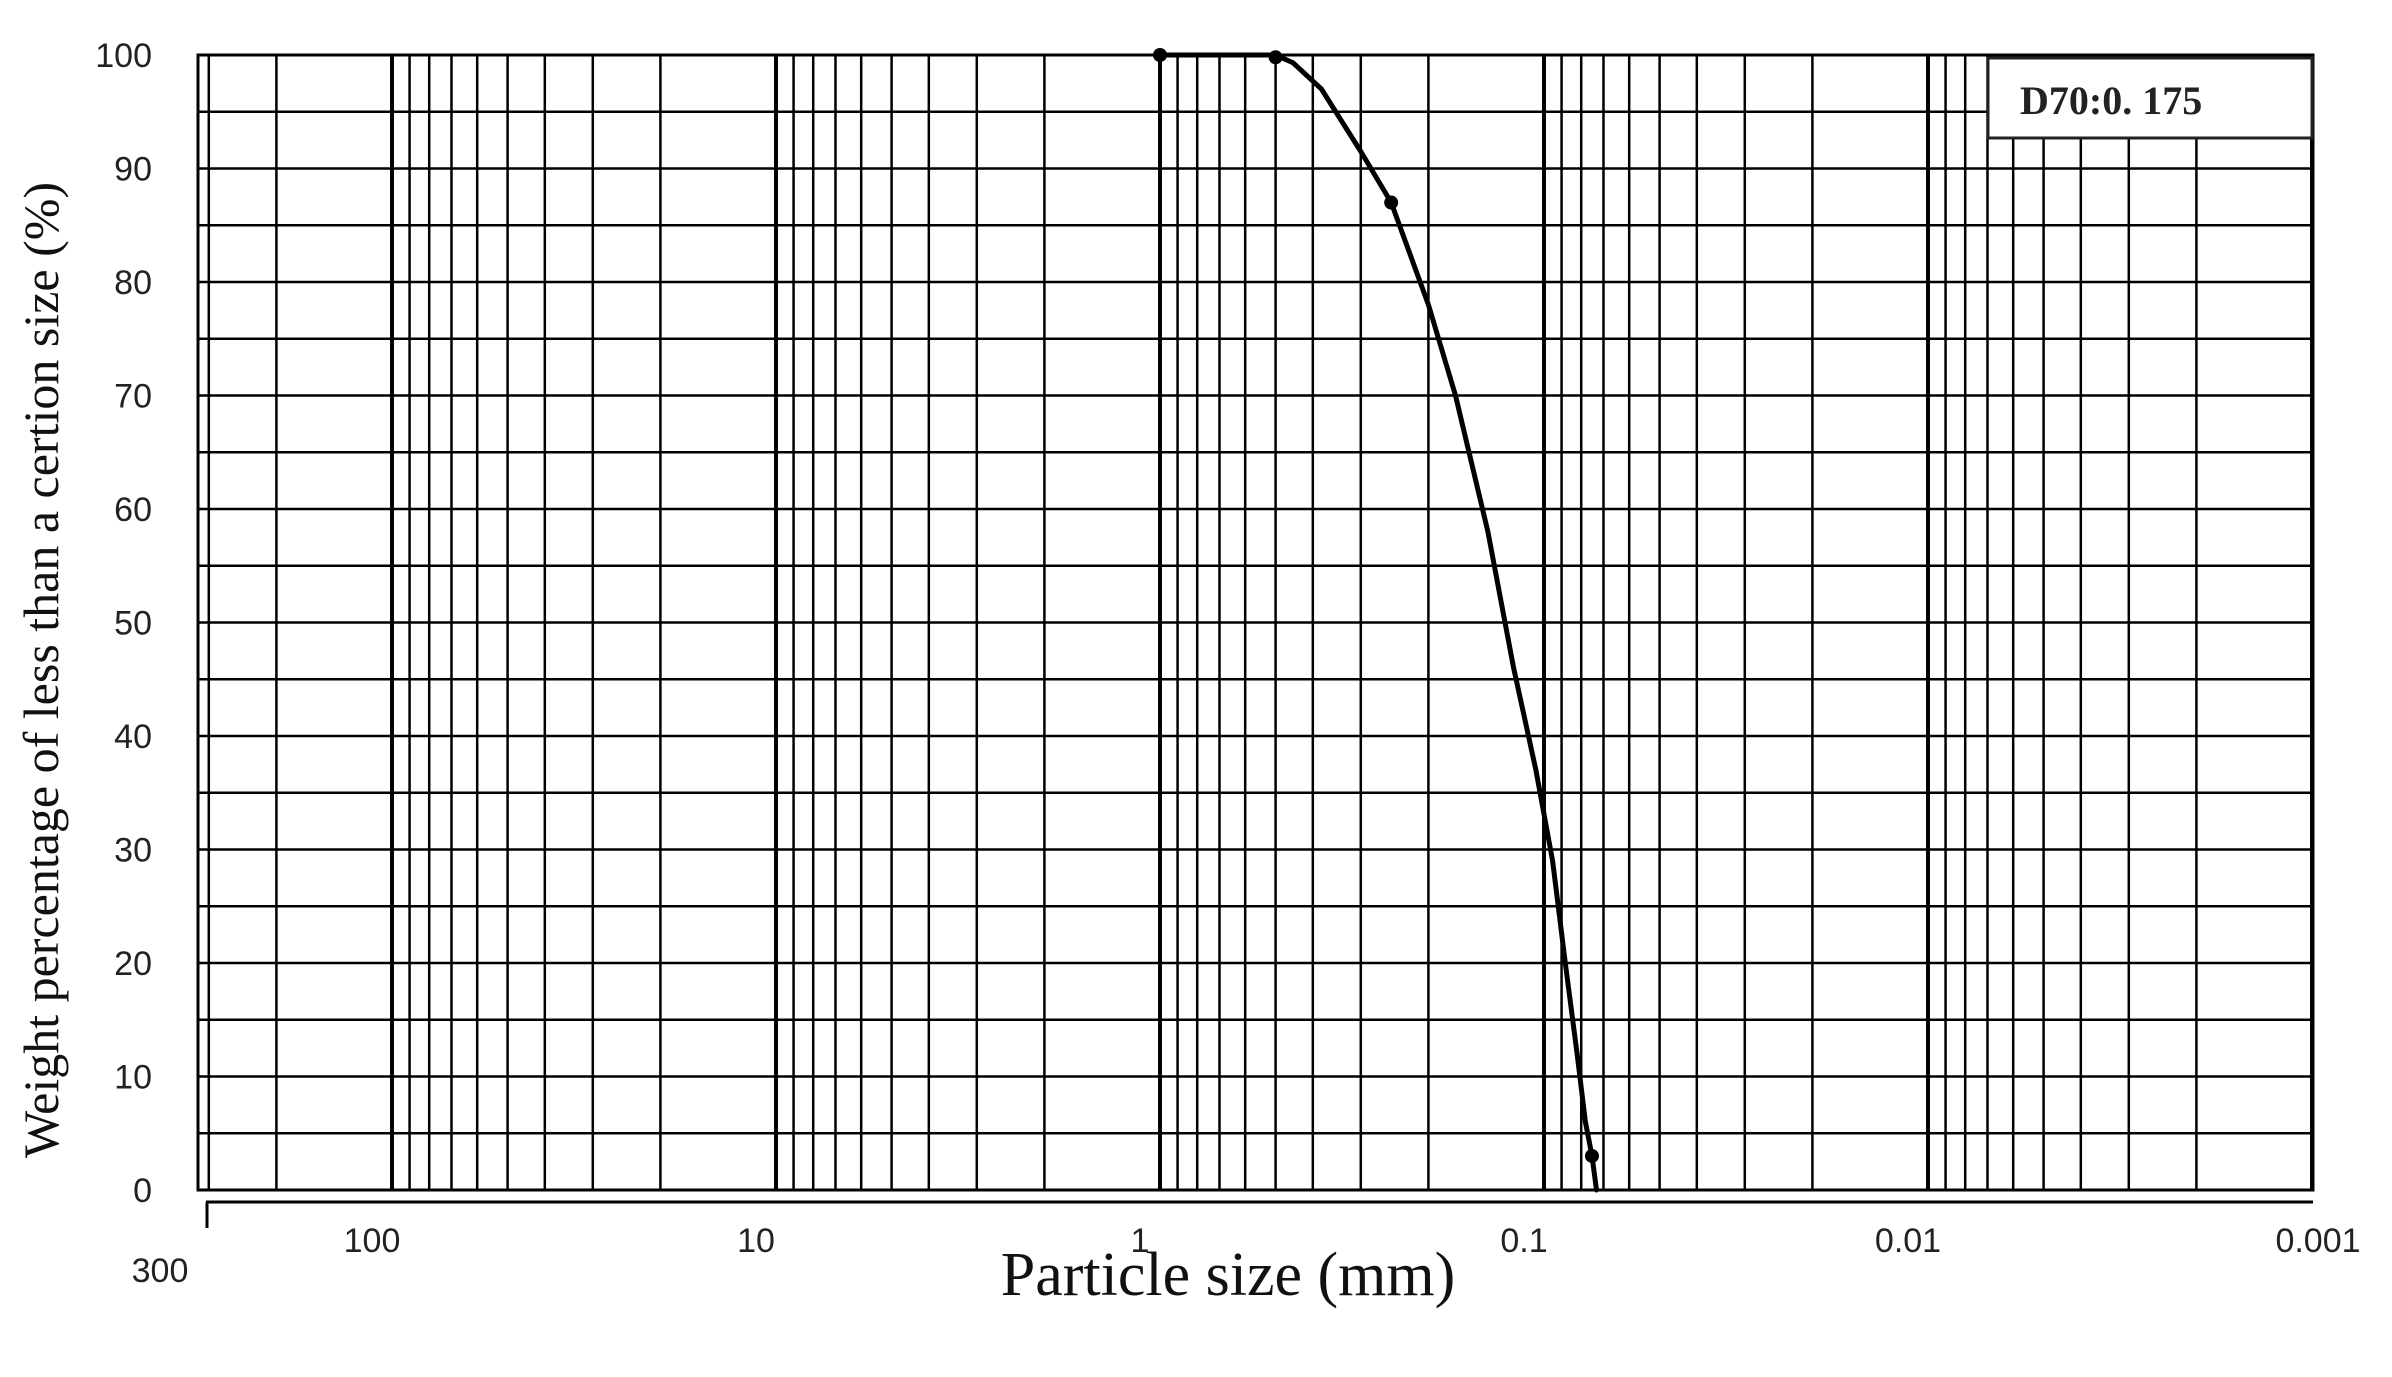  What do you see at coordinates (133, 510) in the screenshot?
I see `y-tick-label-60: 60` at bounding box center [133, 510].